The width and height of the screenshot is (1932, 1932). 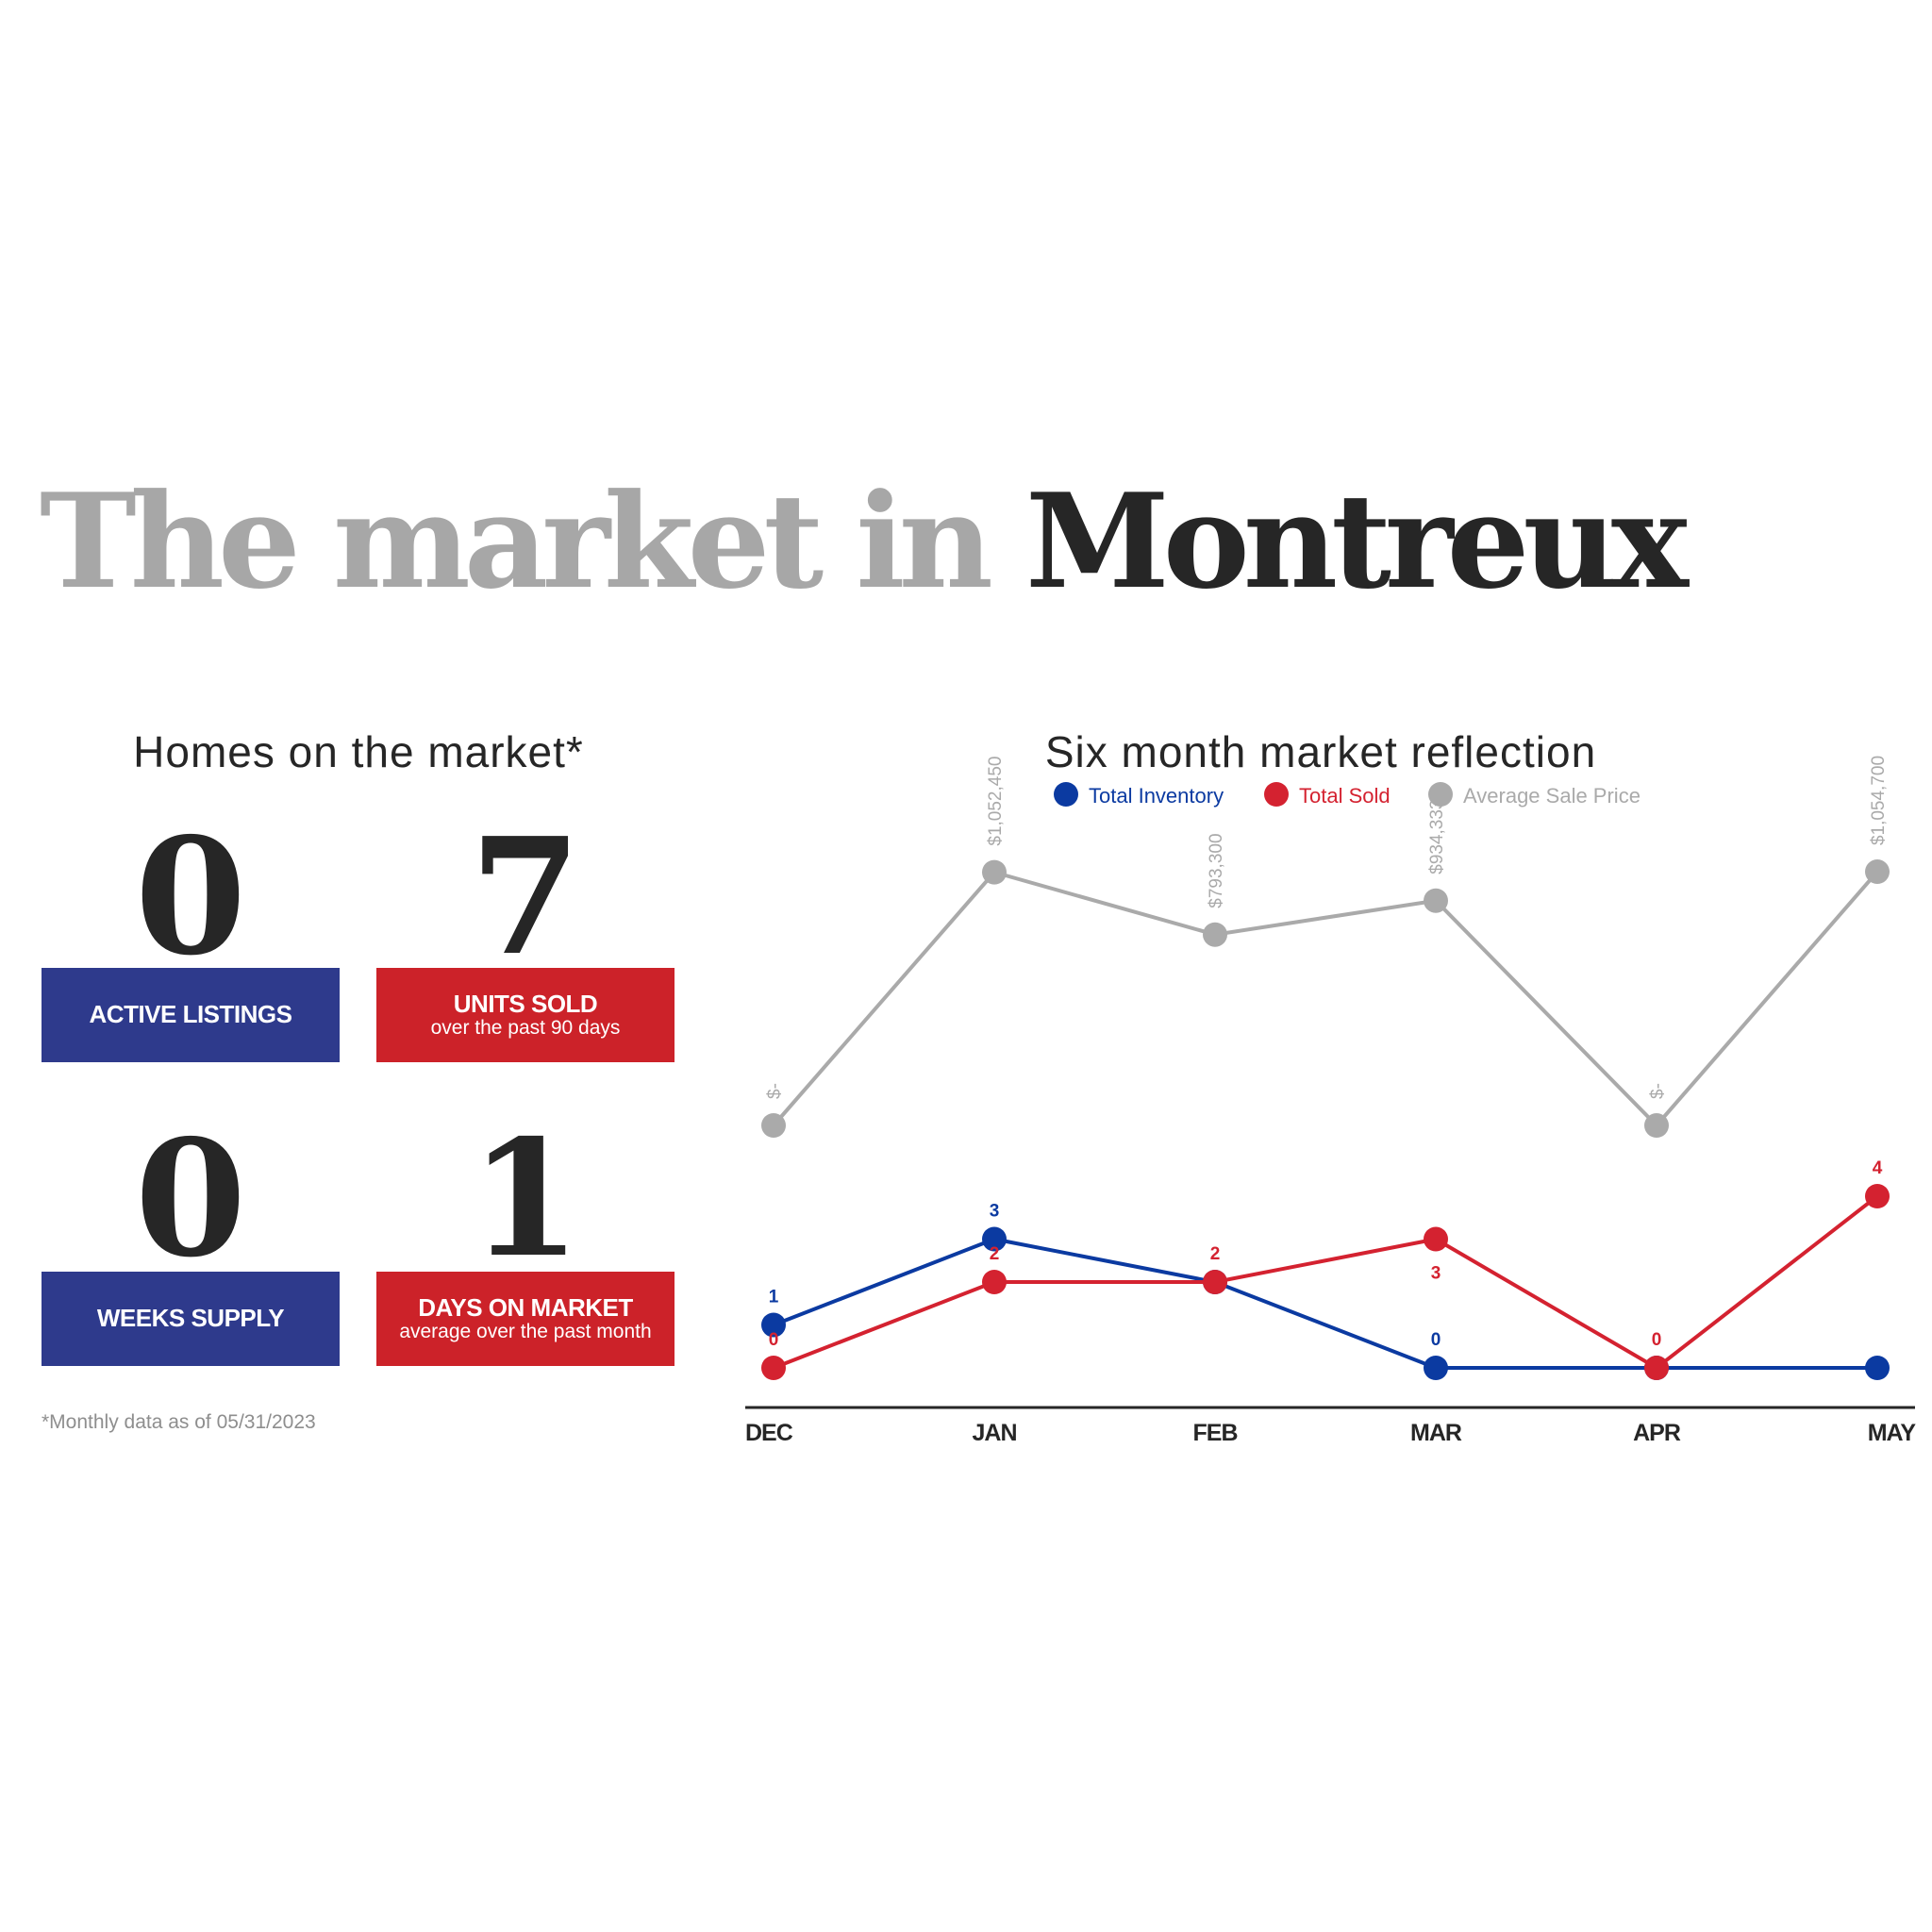 What do you see at coordinates (533, 541) in the screenshot?
I see `title-prefix: The market in` at bounding box center [533, 541].